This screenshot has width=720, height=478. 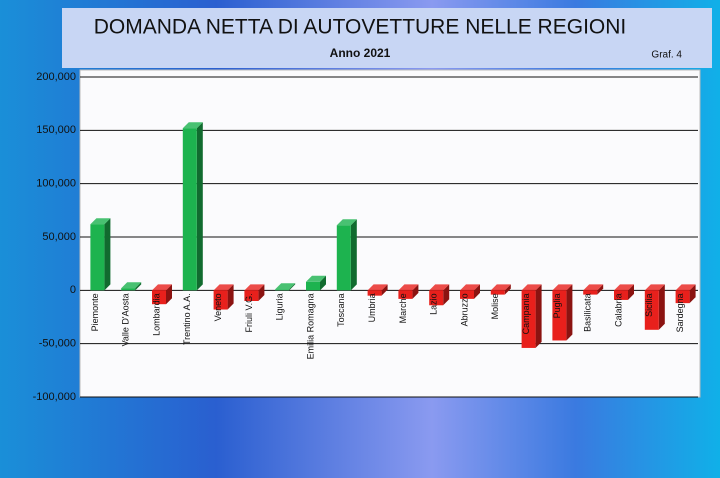 I want to click on x-tick-label: Puglia, so click(x=557, y=305).